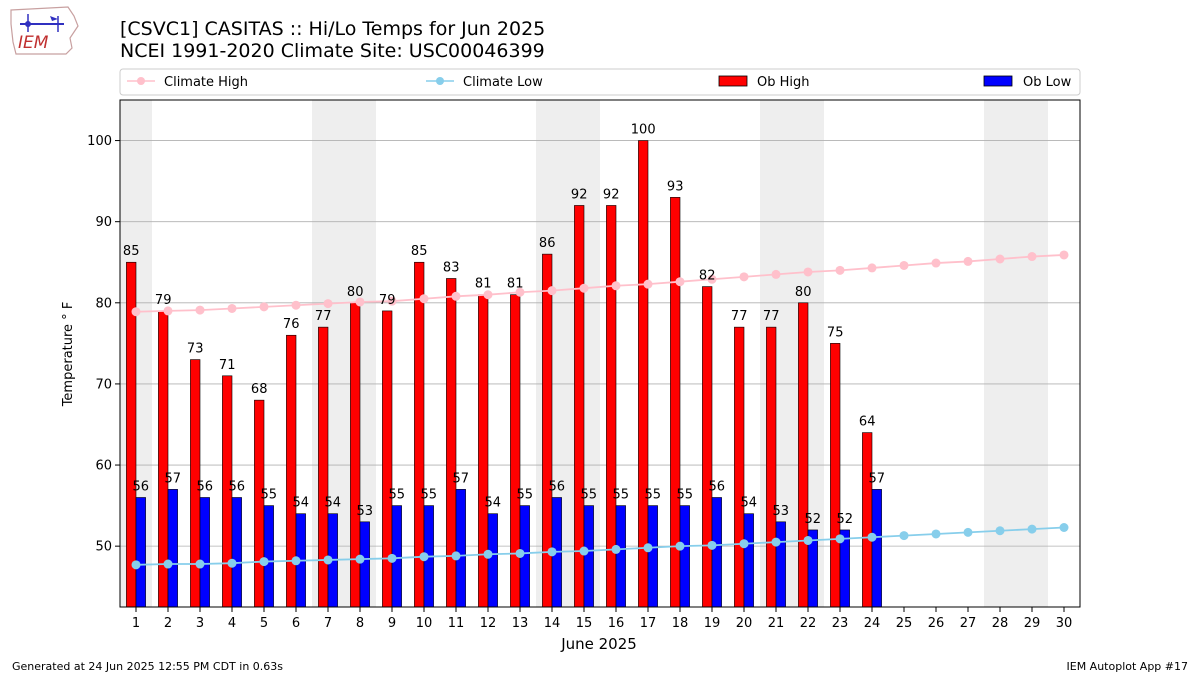 The height and width of the screenshot is (675, 1200). What do you see at coordinates (200, 623) in the screenshot?
I see `x-tick-label-3: 3` at bounding box center [200, 623].